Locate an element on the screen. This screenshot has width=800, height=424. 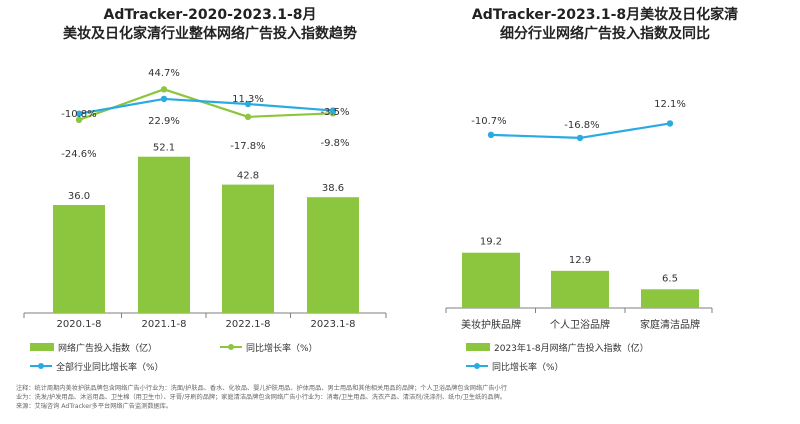
left-legend-overall-dot is located at coordinates (41, 366).